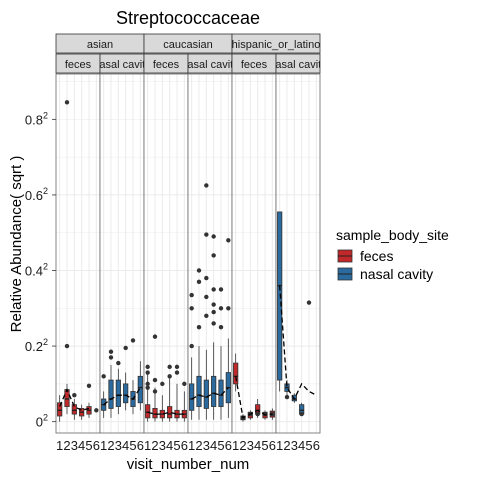  What do you see at coordinates (396, 274) in the screenshot?
I see `legend-label: nasal cavity` at bounding box center [396, 274].